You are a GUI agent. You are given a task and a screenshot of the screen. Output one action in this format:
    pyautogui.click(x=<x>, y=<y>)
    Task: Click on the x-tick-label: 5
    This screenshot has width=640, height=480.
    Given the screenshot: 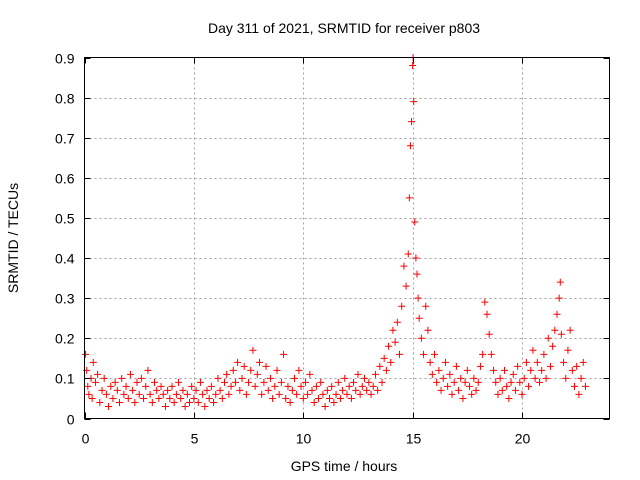 What is the action you would take?
    pyautogui.click(x=195, y=439)
    